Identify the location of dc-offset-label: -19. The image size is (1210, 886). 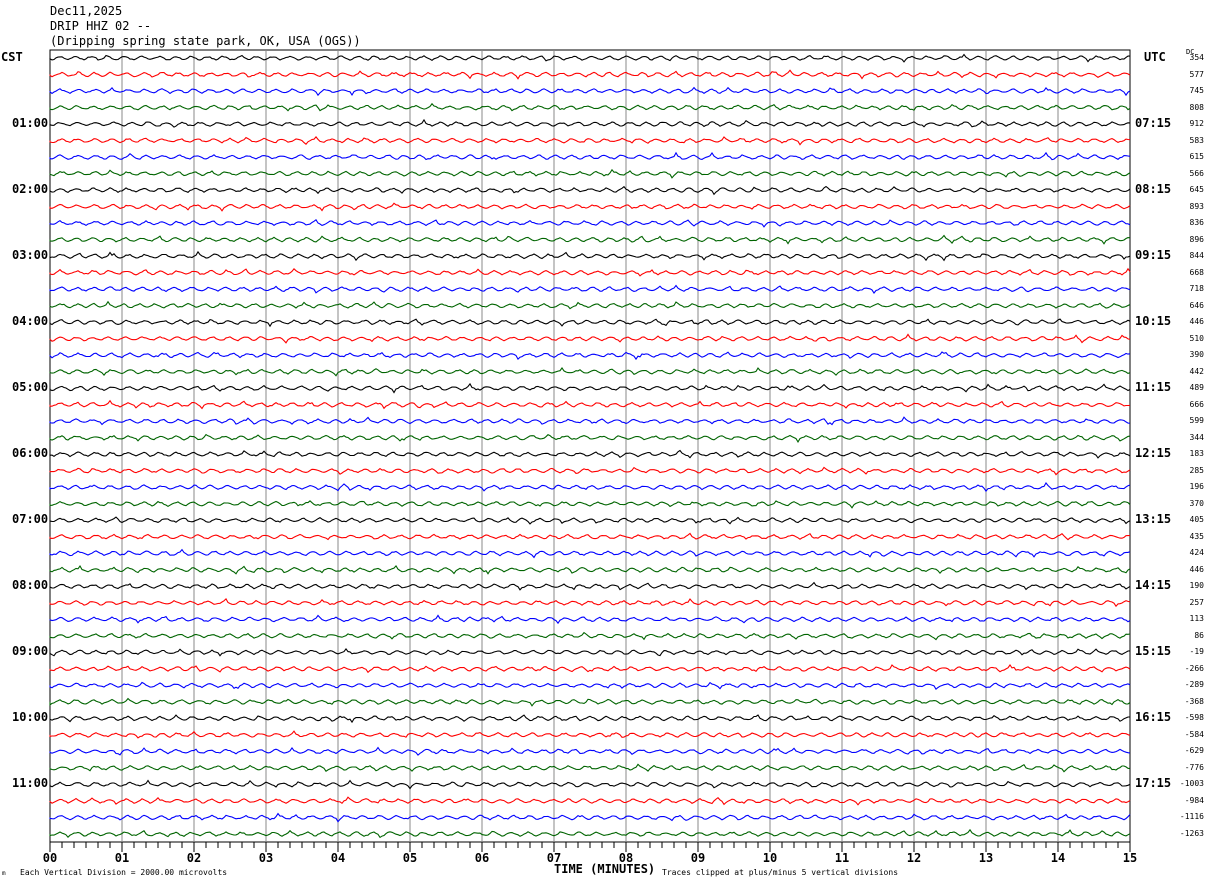
(1196, 652).